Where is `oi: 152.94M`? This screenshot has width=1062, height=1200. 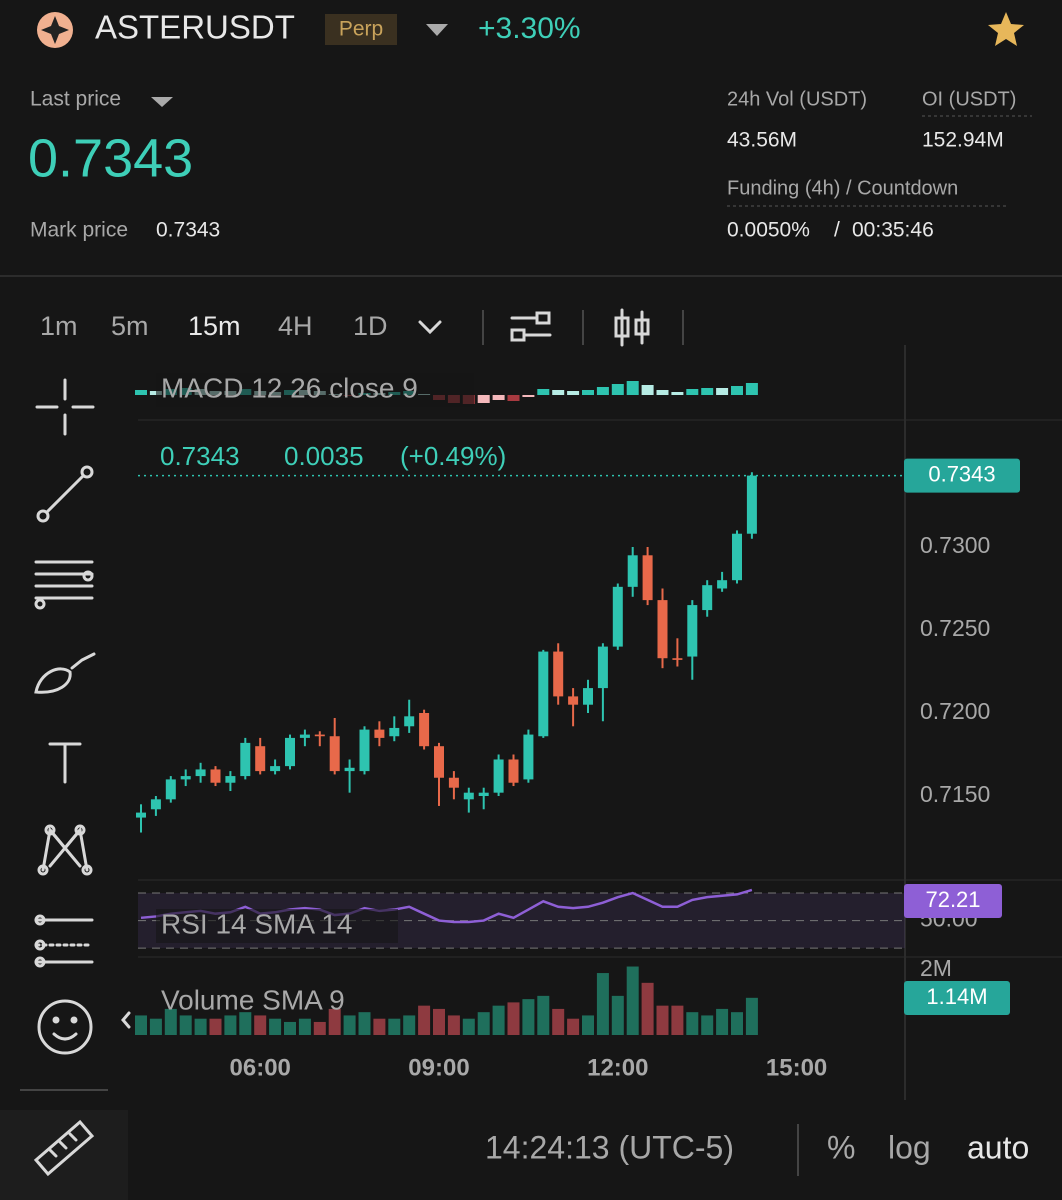
oi: 152.94M is located at coordinates (963, 140).